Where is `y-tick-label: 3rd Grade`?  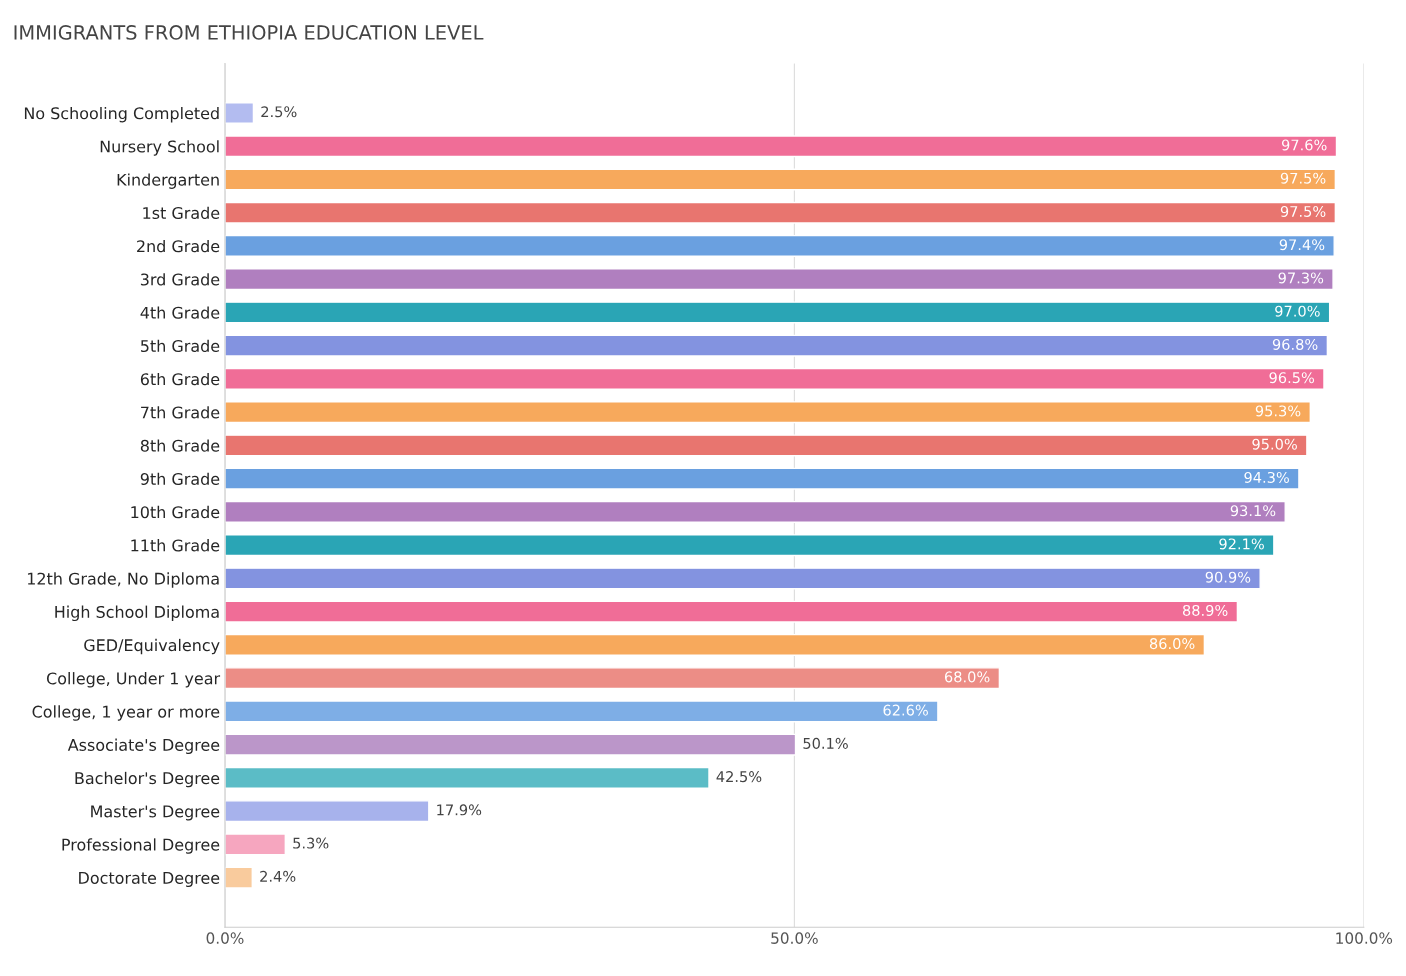
y-tick-label: 3rd Grade is located at coordinates (180, 279).